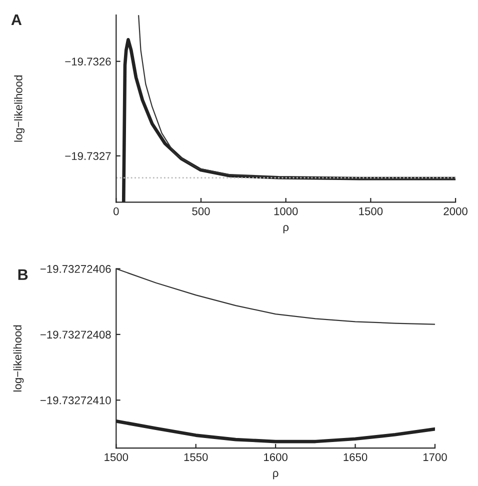 The image size is (478, 486). What do you see at coordinates (116, 211) in the screenshot?
I see `x-tick-label: 0` at bounding box center [116, 211].